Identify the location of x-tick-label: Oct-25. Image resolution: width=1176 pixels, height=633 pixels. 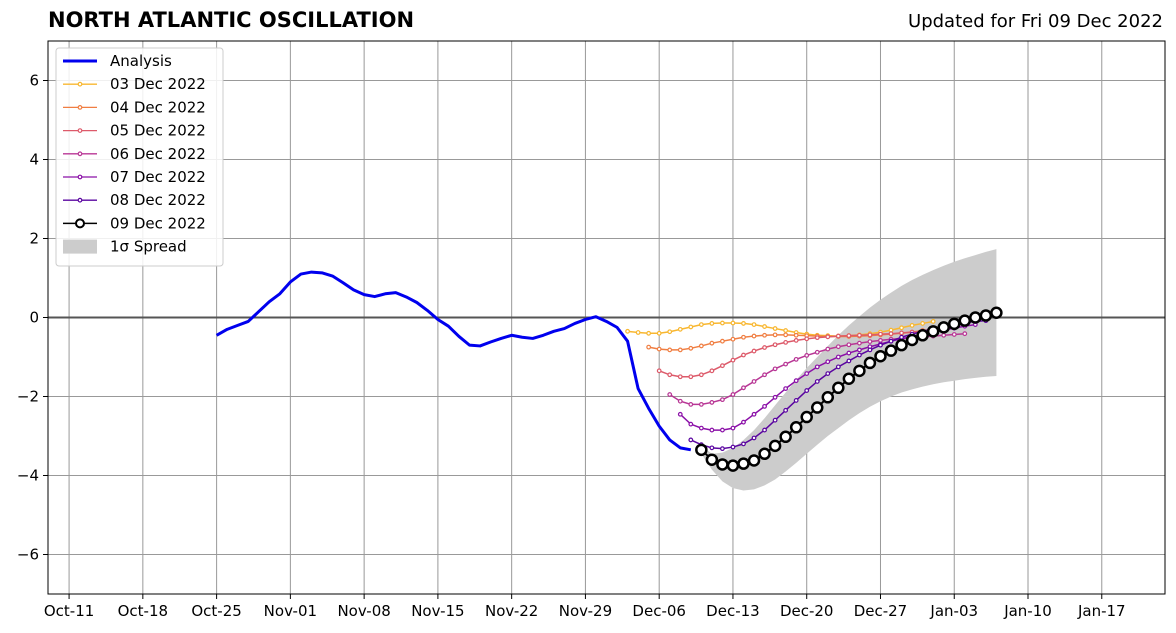
(216, 611).